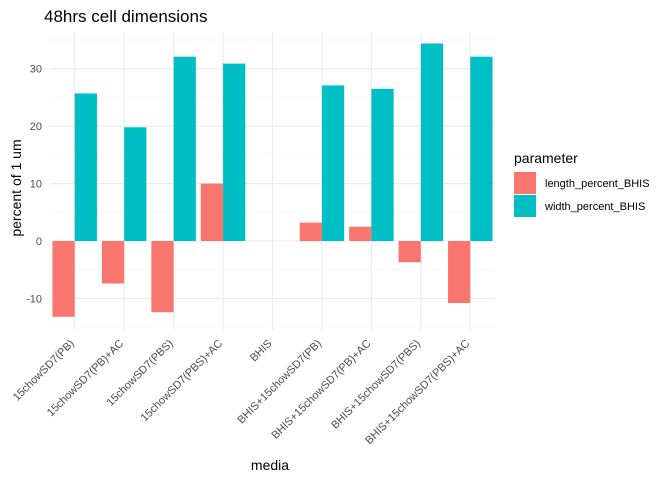 The width and height of the screenshot is (672, 480). I want to click on y-tick-label: 10, so click(36, 185).